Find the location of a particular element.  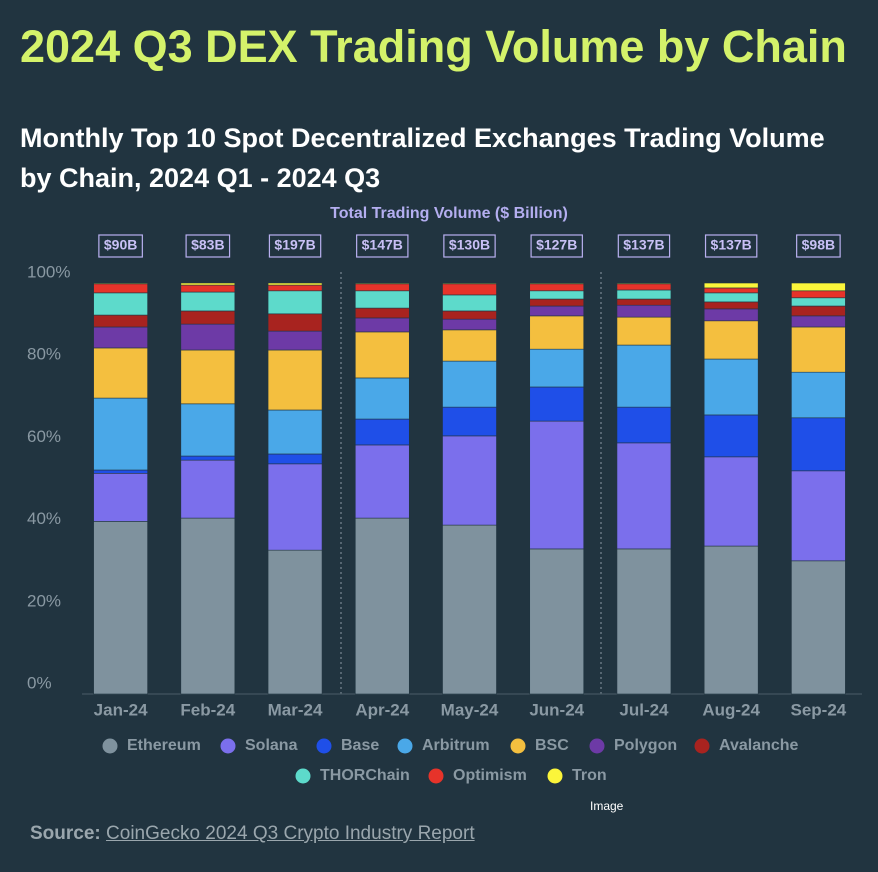

x-tick-label: Apr-24 is located at coordinates (382, 709).